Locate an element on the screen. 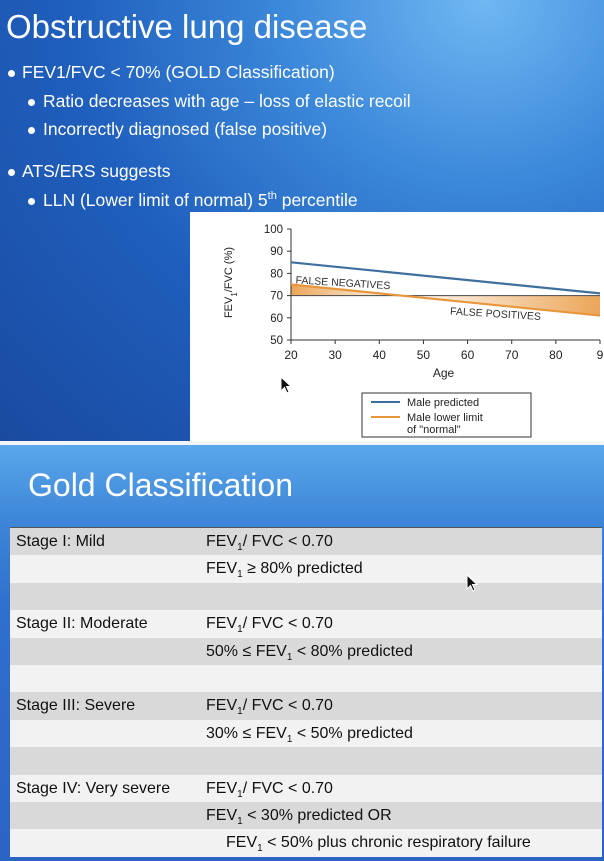 The width and height of the screenshot is (604, 861). bullet-superscript: th is located at coordinates (272, 196).